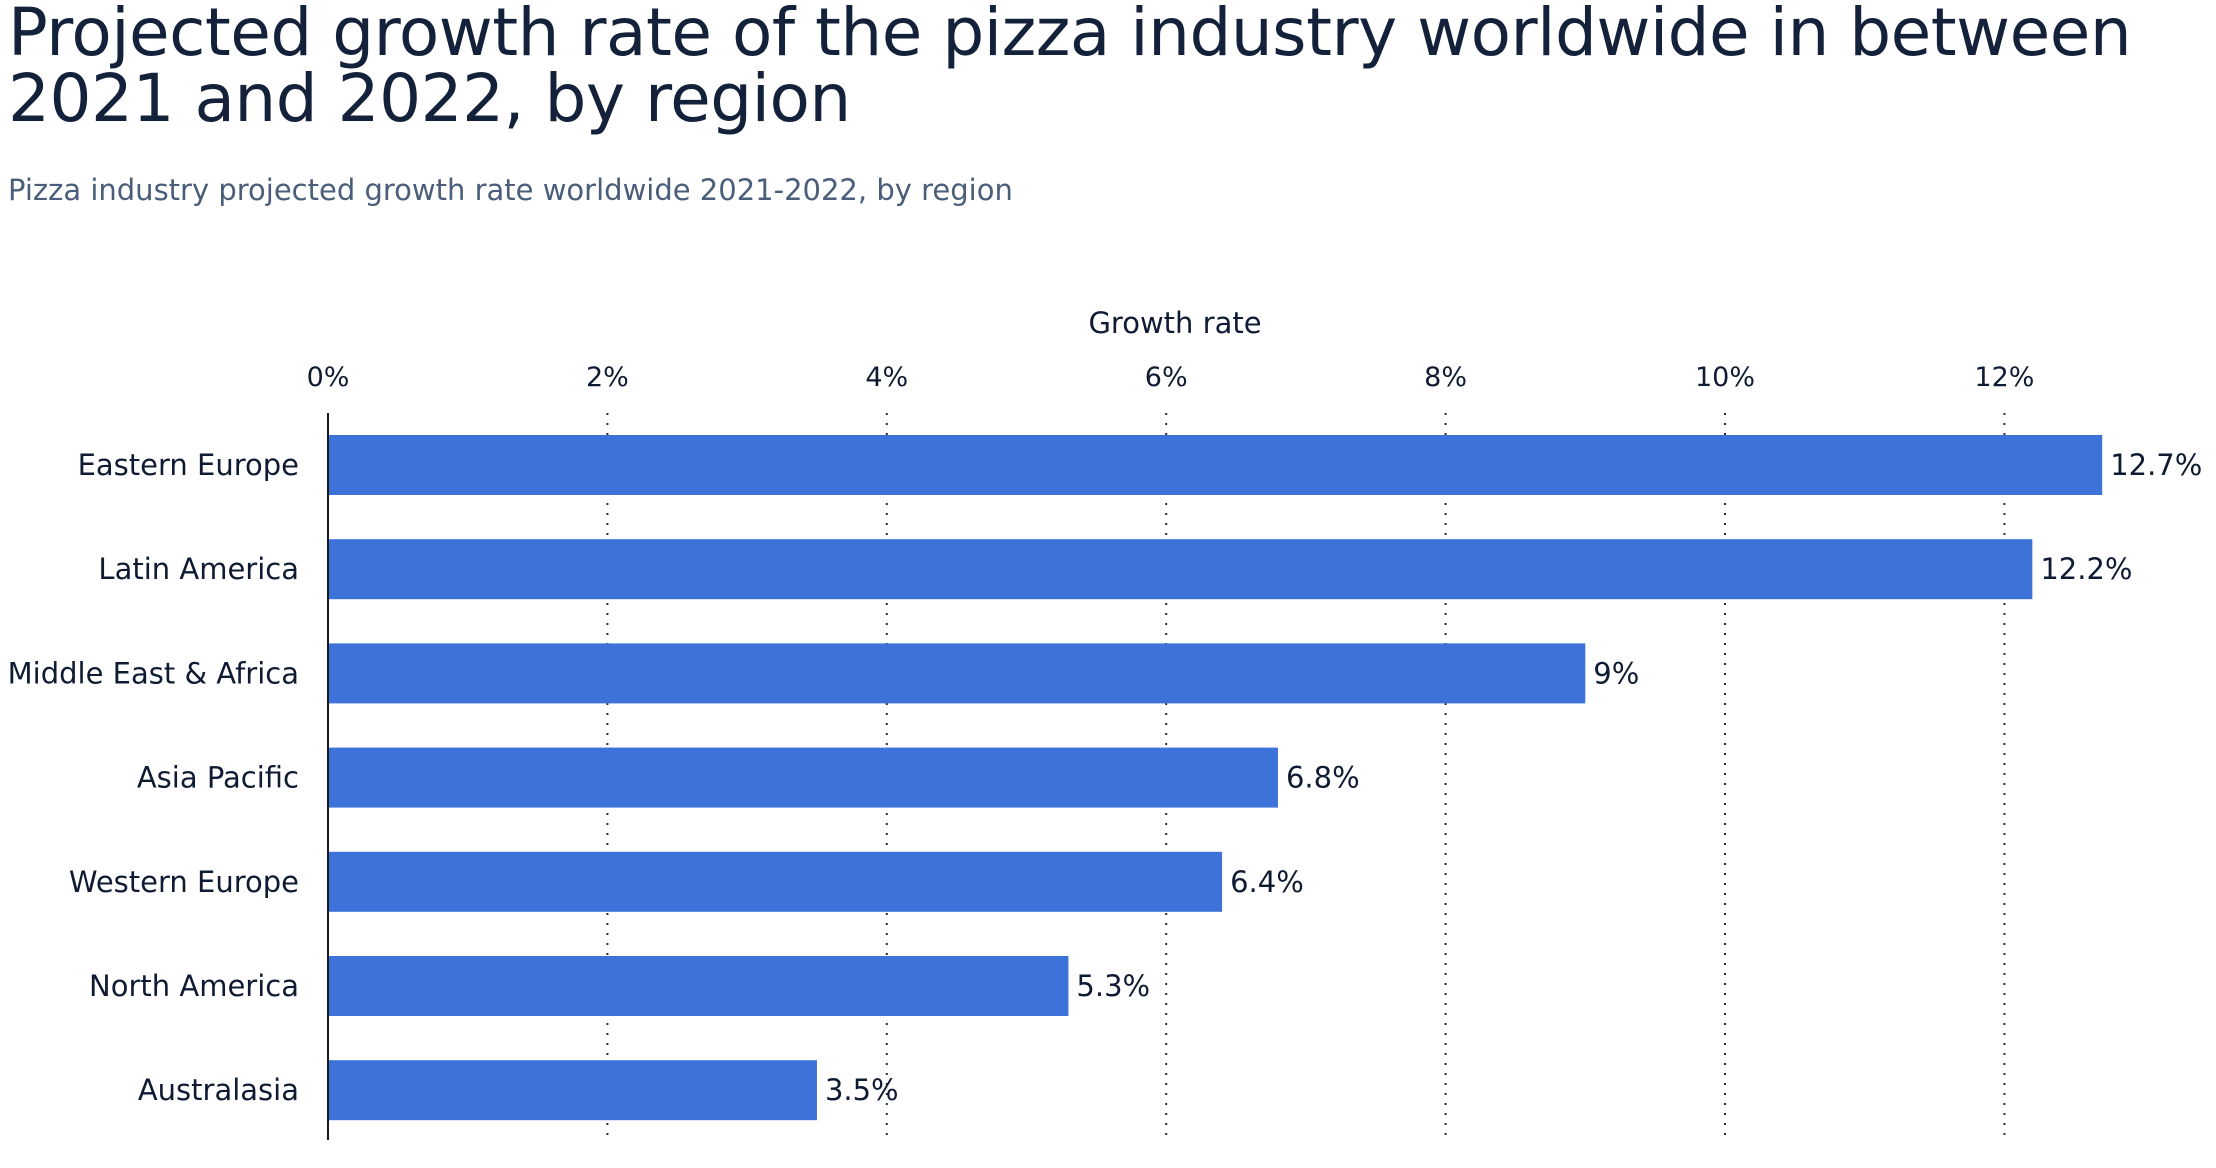 The height and width of the screenshot is (1168, 2216). What do you see at coordinates (184, 882) in the screenshot?
I see `category-label: Western Europe` at bounding box center [184, 882].